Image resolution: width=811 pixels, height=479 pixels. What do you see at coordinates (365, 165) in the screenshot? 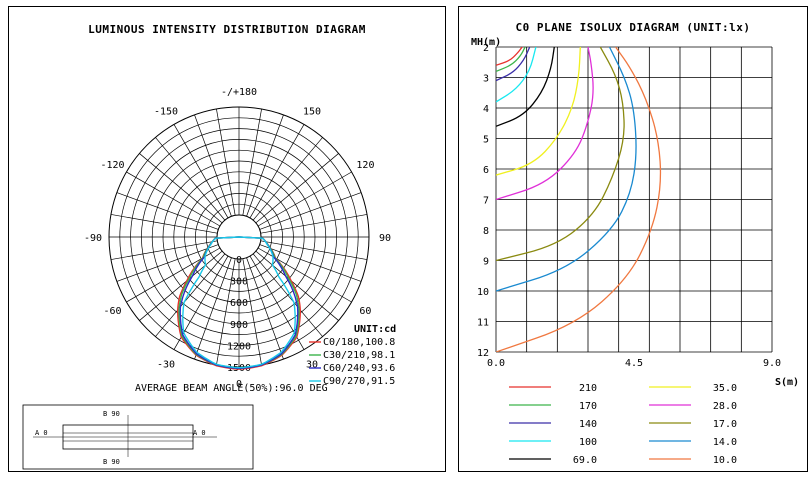
I see `angle-tick-label: 120` at bounding box center [365, 165].